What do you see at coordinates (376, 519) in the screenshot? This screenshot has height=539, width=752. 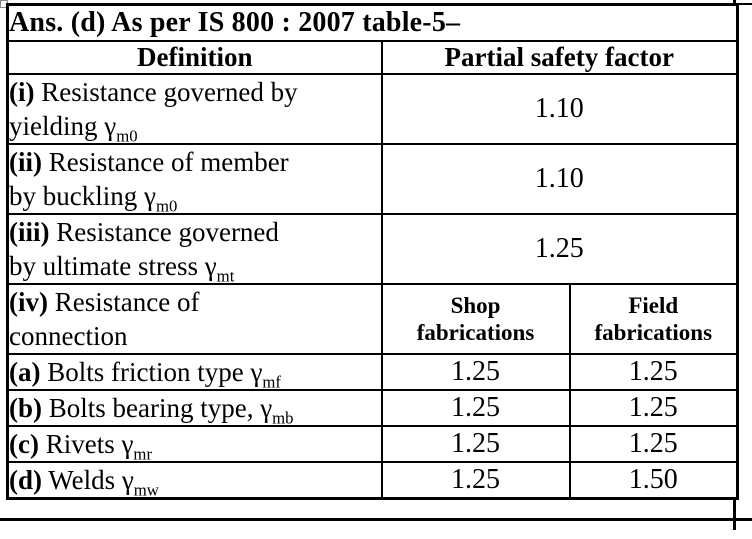 I see `page-frame-bottom-line` at bounding box center [376, 519].